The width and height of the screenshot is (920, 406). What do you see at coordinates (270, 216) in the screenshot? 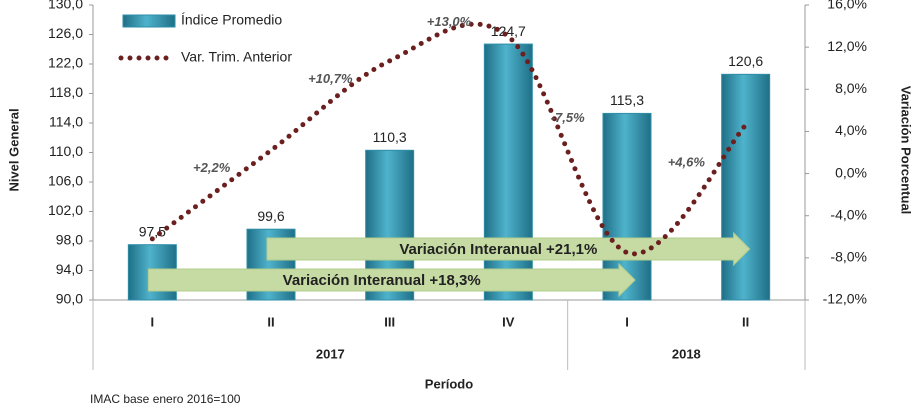
I see `bar-value-label: 99,6` at bounding box center [270, 216].